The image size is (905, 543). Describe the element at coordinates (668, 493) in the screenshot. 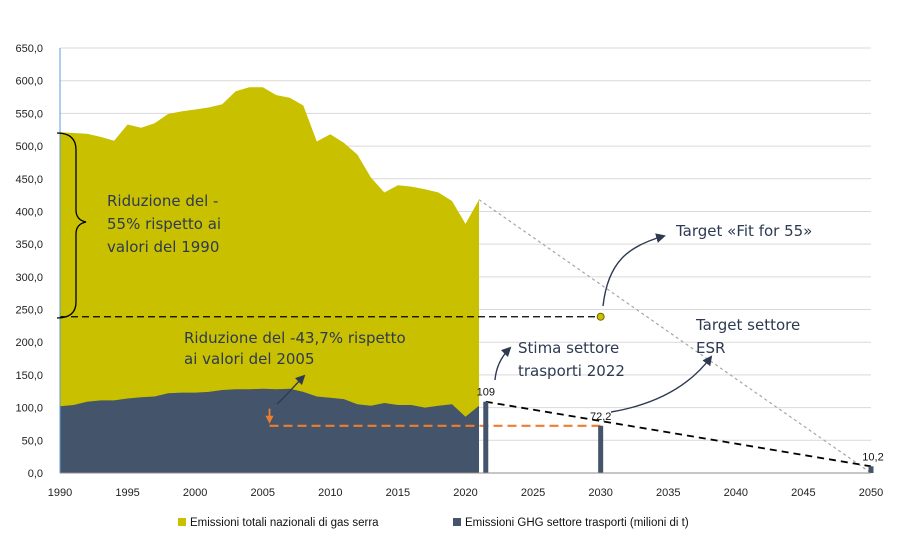

I see `x-tick-label: 2035` at that location.